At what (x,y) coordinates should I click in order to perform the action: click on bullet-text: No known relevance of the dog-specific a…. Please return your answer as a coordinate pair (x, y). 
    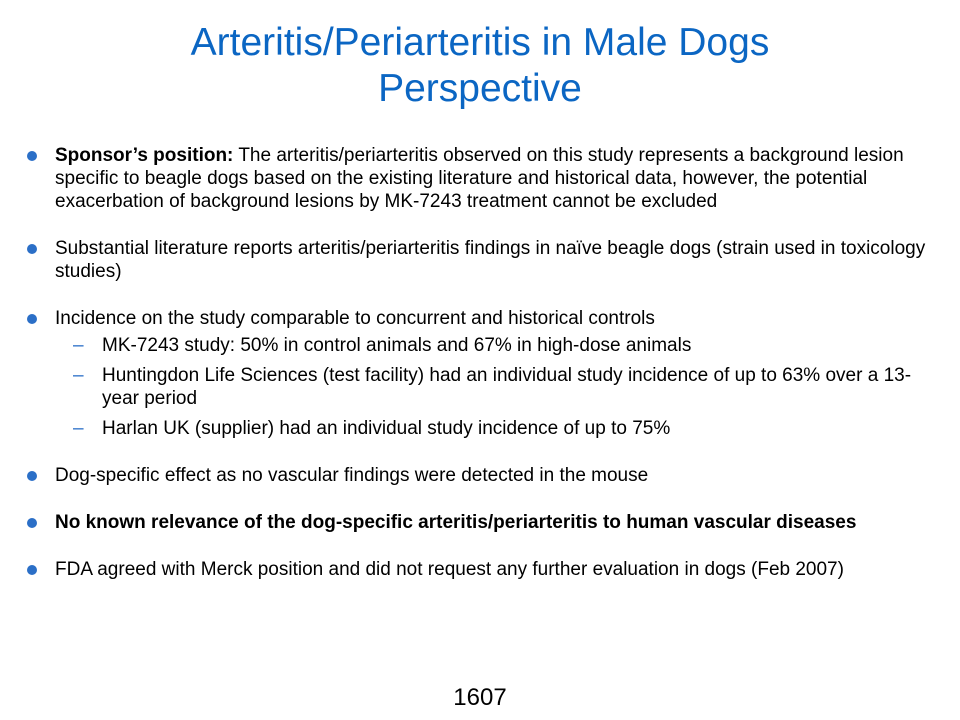
    Looking at the image, I should click on (456, 522).